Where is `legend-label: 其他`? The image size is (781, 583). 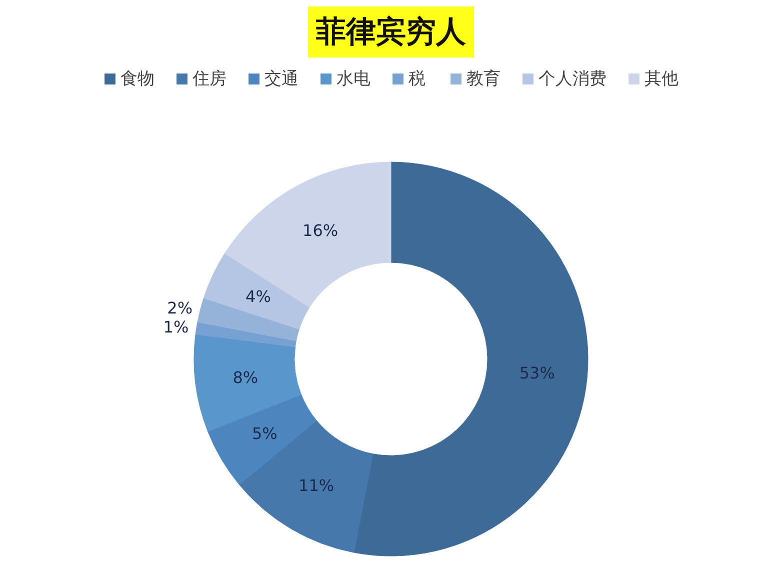 legend-label: 其他 is located at coordinates (661, 79).